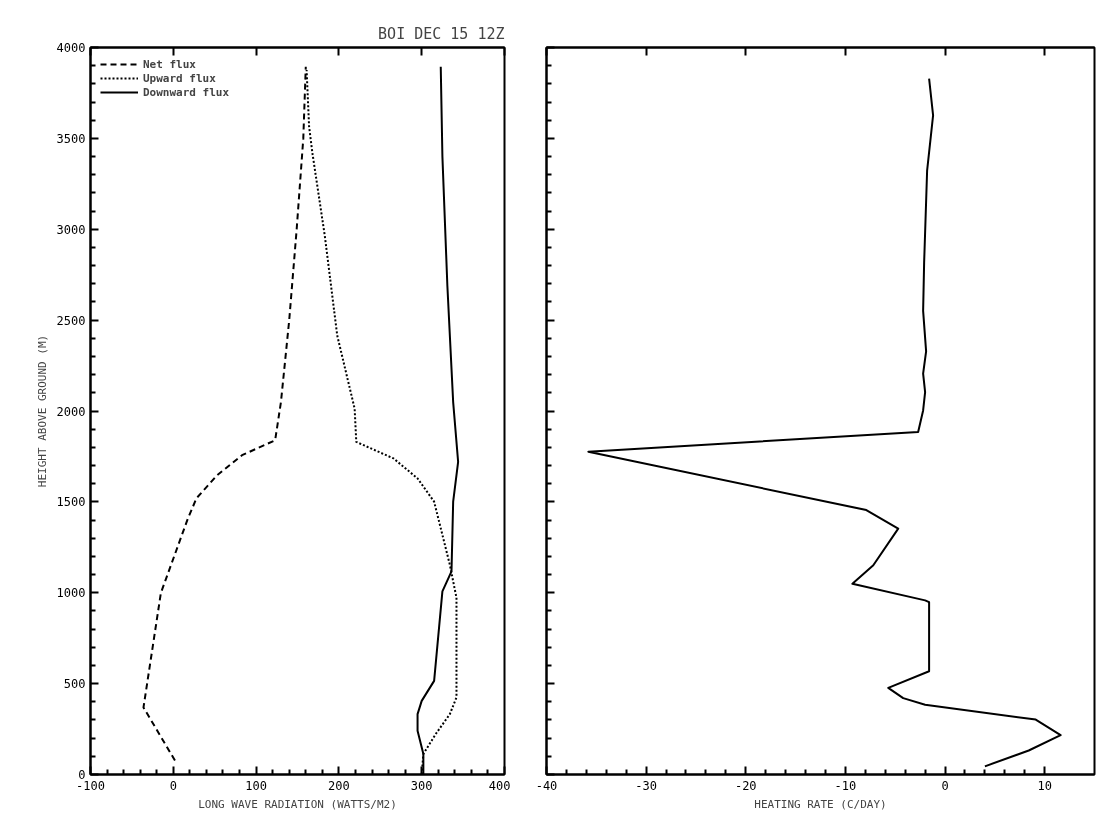  I want to click on x-tick-label: 400, so click(499, 785).